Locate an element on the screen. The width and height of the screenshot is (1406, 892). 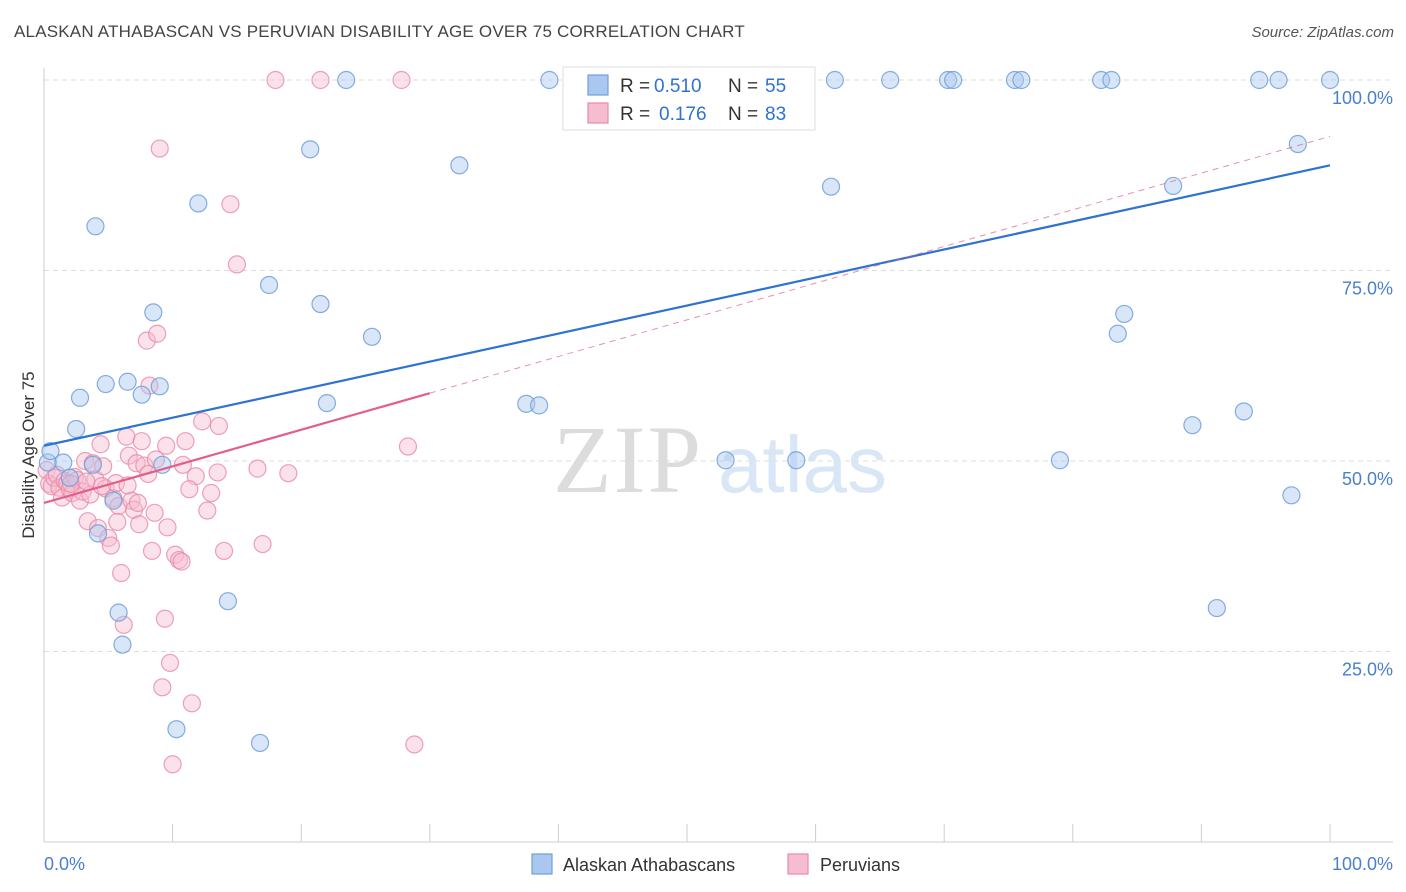
legend-blue-label: Alaskan Athabascans is located at coordinates (649, 865).